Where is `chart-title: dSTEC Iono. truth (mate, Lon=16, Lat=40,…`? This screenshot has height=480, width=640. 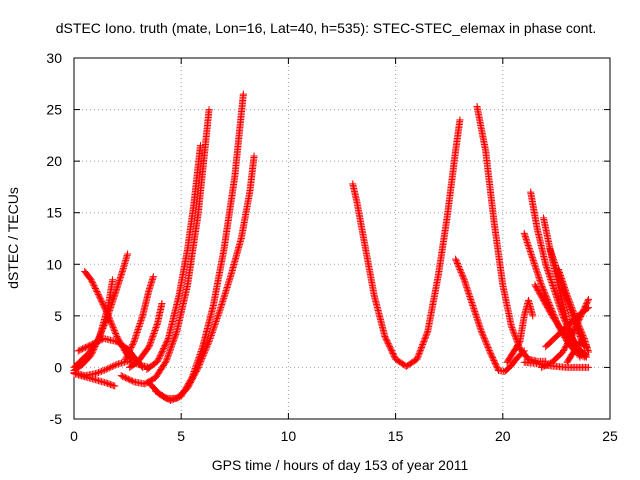
chart-title: dSTEC Iono. truth (mate, Lon=16, Lat=40,… is located at coordinates (326, 28).